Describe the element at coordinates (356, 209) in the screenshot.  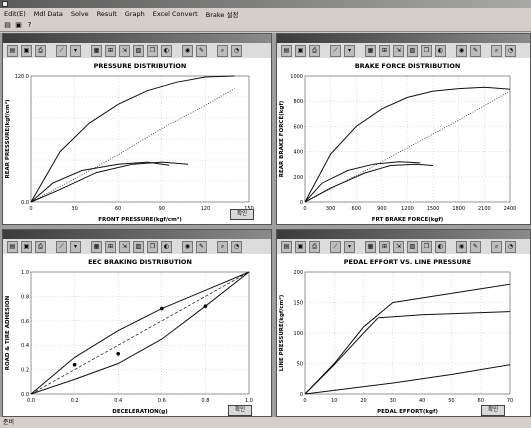
I see `x-tick-label: 600` at that location.